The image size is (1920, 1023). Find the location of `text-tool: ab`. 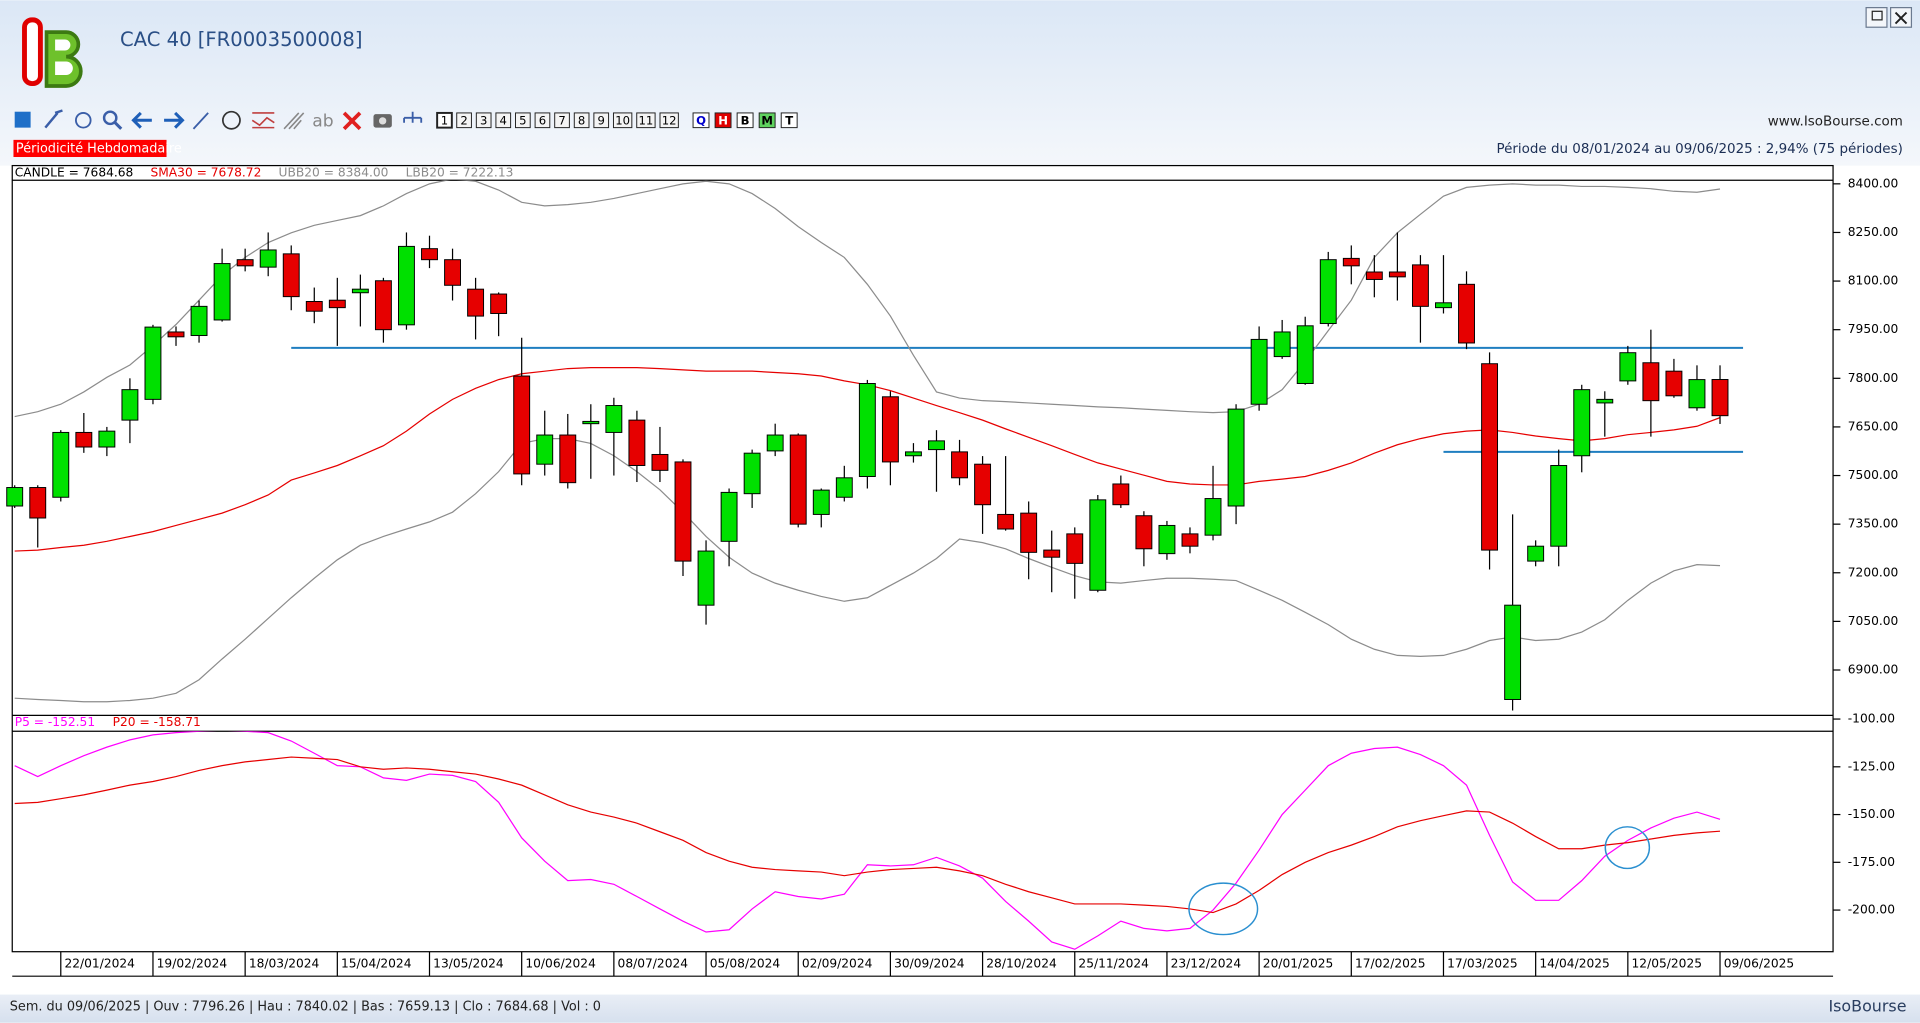

text-tool: ab is located at coordinates (322, 121).